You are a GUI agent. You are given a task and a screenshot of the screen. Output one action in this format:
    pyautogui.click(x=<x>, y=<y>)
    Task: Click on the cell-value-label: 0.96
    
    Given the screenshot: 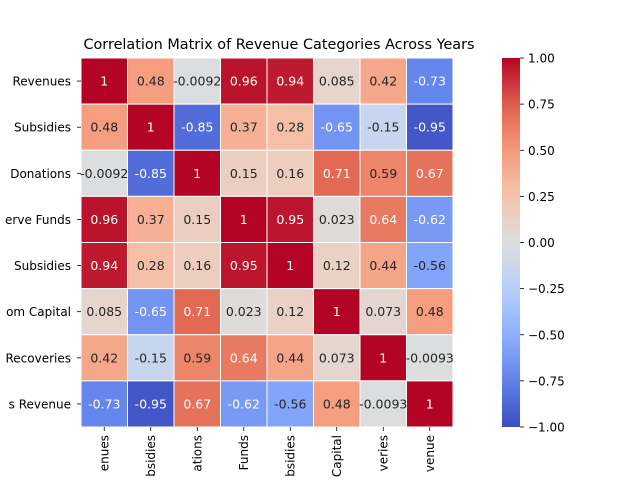 What is the action you would take?
    pyautogui.click(x=104, y=219)
    